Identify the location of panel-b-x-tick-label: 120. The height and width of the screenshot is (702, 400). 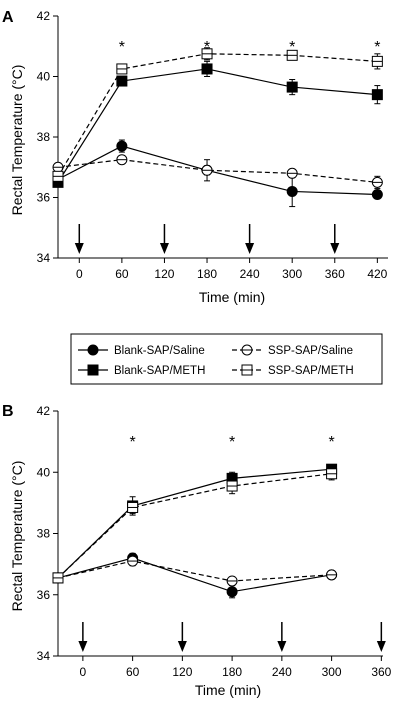
(182, 672).